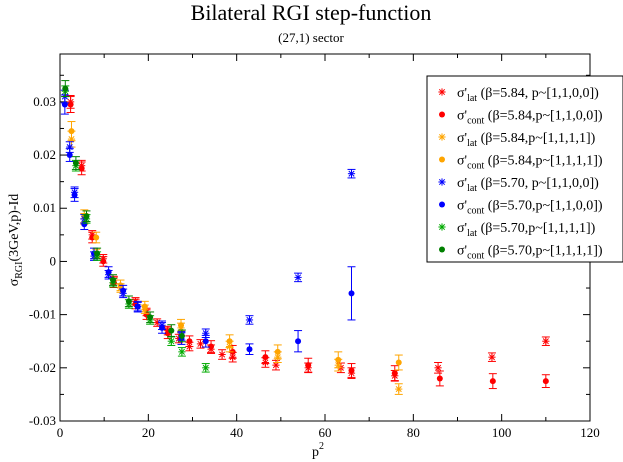 The image size is (623, 462). What do you see at coordinates (318, 450) in the screenshot?
I see `x-axis-label: p2` at bounding box center [318, 450].